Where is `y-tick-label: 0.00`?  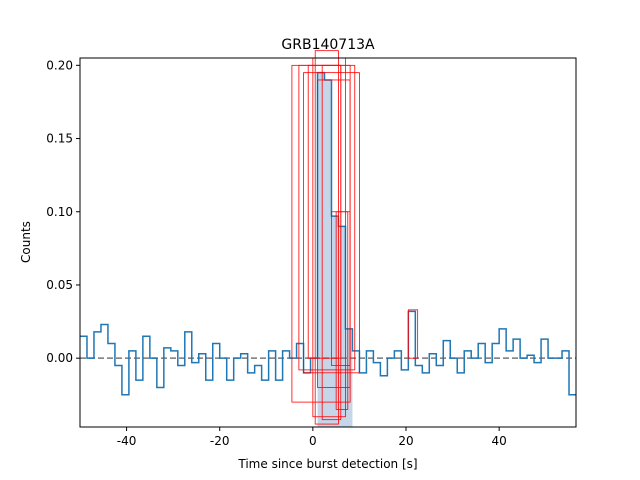 y-tick-label: 0.00 is located at coordinates (59, 358).